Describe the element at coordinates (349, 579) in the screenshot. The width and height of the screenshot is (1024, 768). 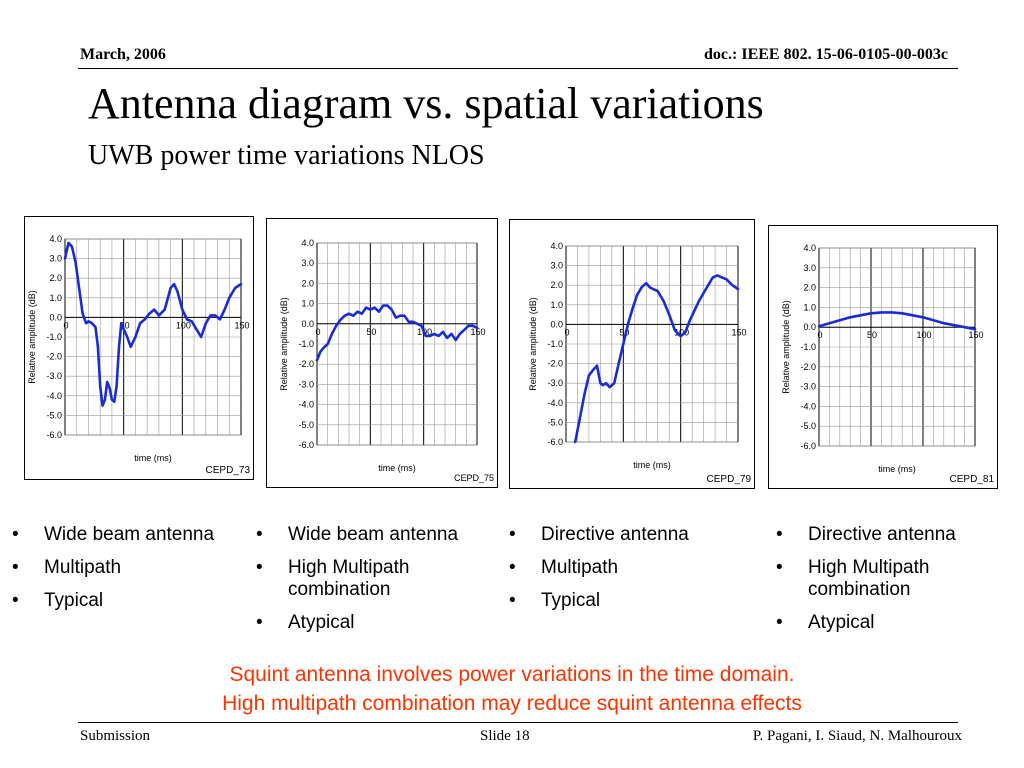
I see `list-item: High Multipath combination` at that location.